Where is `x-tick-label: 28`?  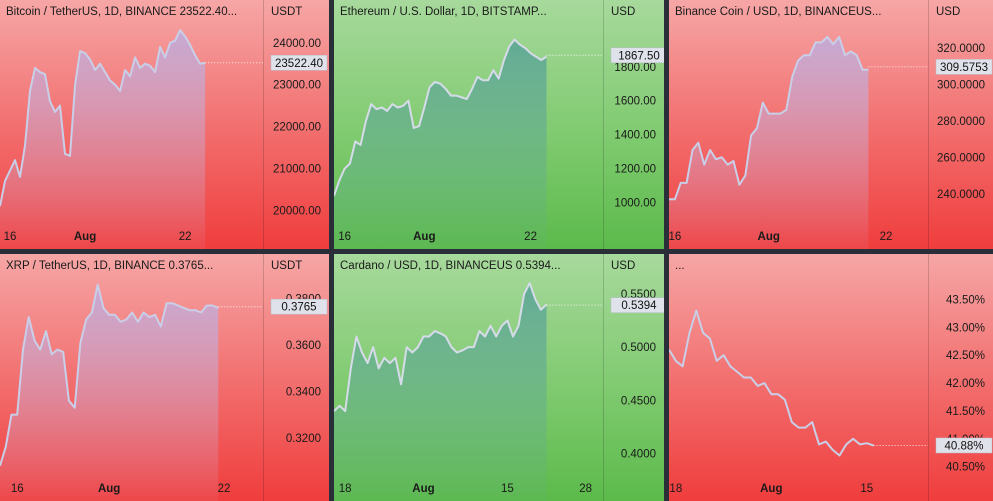
x-tick-label: 28 is located at coordinates (585, 489).